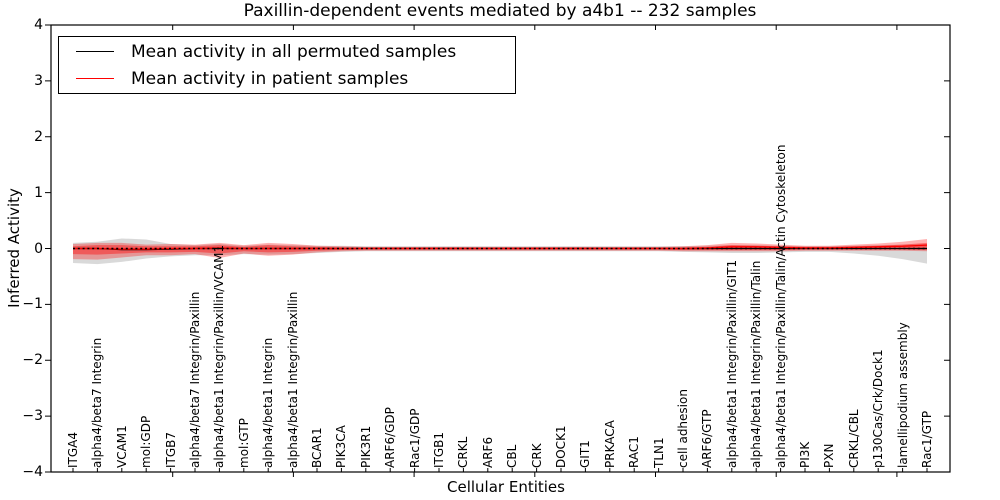  I want to click on x-tick-label: ARF6/GTP, so click(707, 438).